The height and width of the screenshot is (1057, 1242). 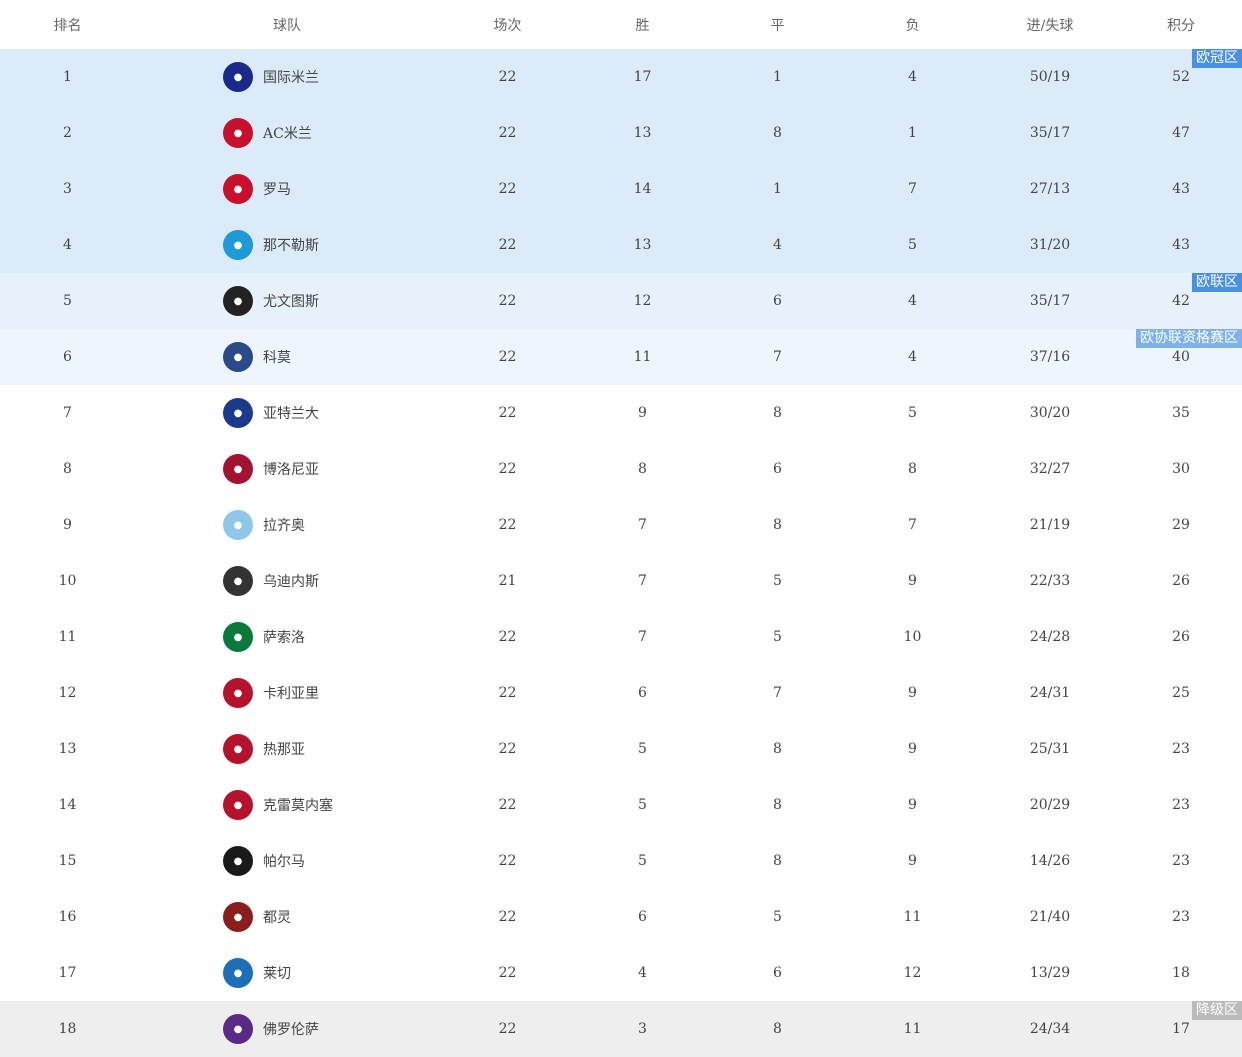 I want to click on table-row: 3 ● 罗马 22 14 1 7 27/13 43, so click(x=621, y=189).